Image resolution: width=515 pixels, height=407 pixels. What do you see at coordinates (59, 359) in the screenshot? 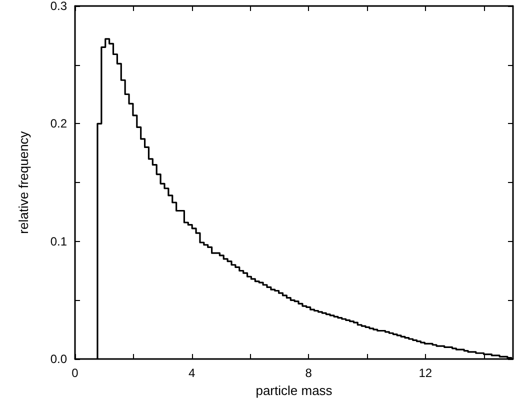
I see `y-tick-label: 0.0` at bounding box center [59, 359].